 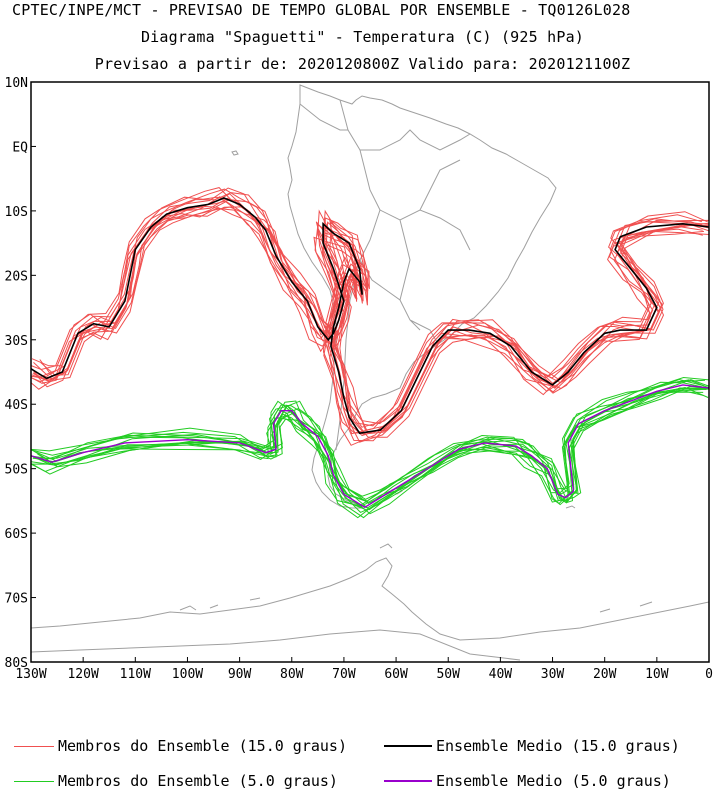 What do you see at coordinates (20, 147) in the screenshot?
I see `lat-tick-label: EQ` at bounding box center [20, 147].